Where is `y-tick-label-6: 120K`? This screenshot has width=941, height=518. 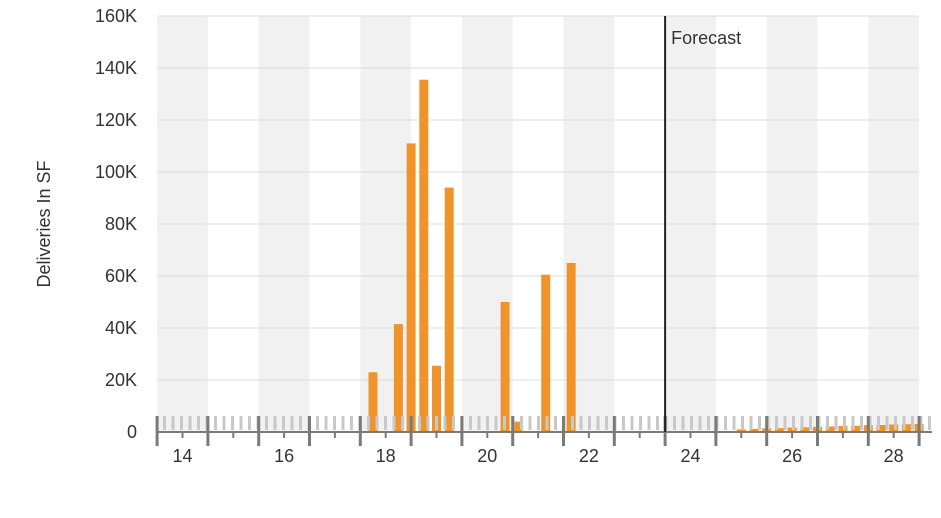 y-tick-label-6: 120K is located at coordinates (116, 120).